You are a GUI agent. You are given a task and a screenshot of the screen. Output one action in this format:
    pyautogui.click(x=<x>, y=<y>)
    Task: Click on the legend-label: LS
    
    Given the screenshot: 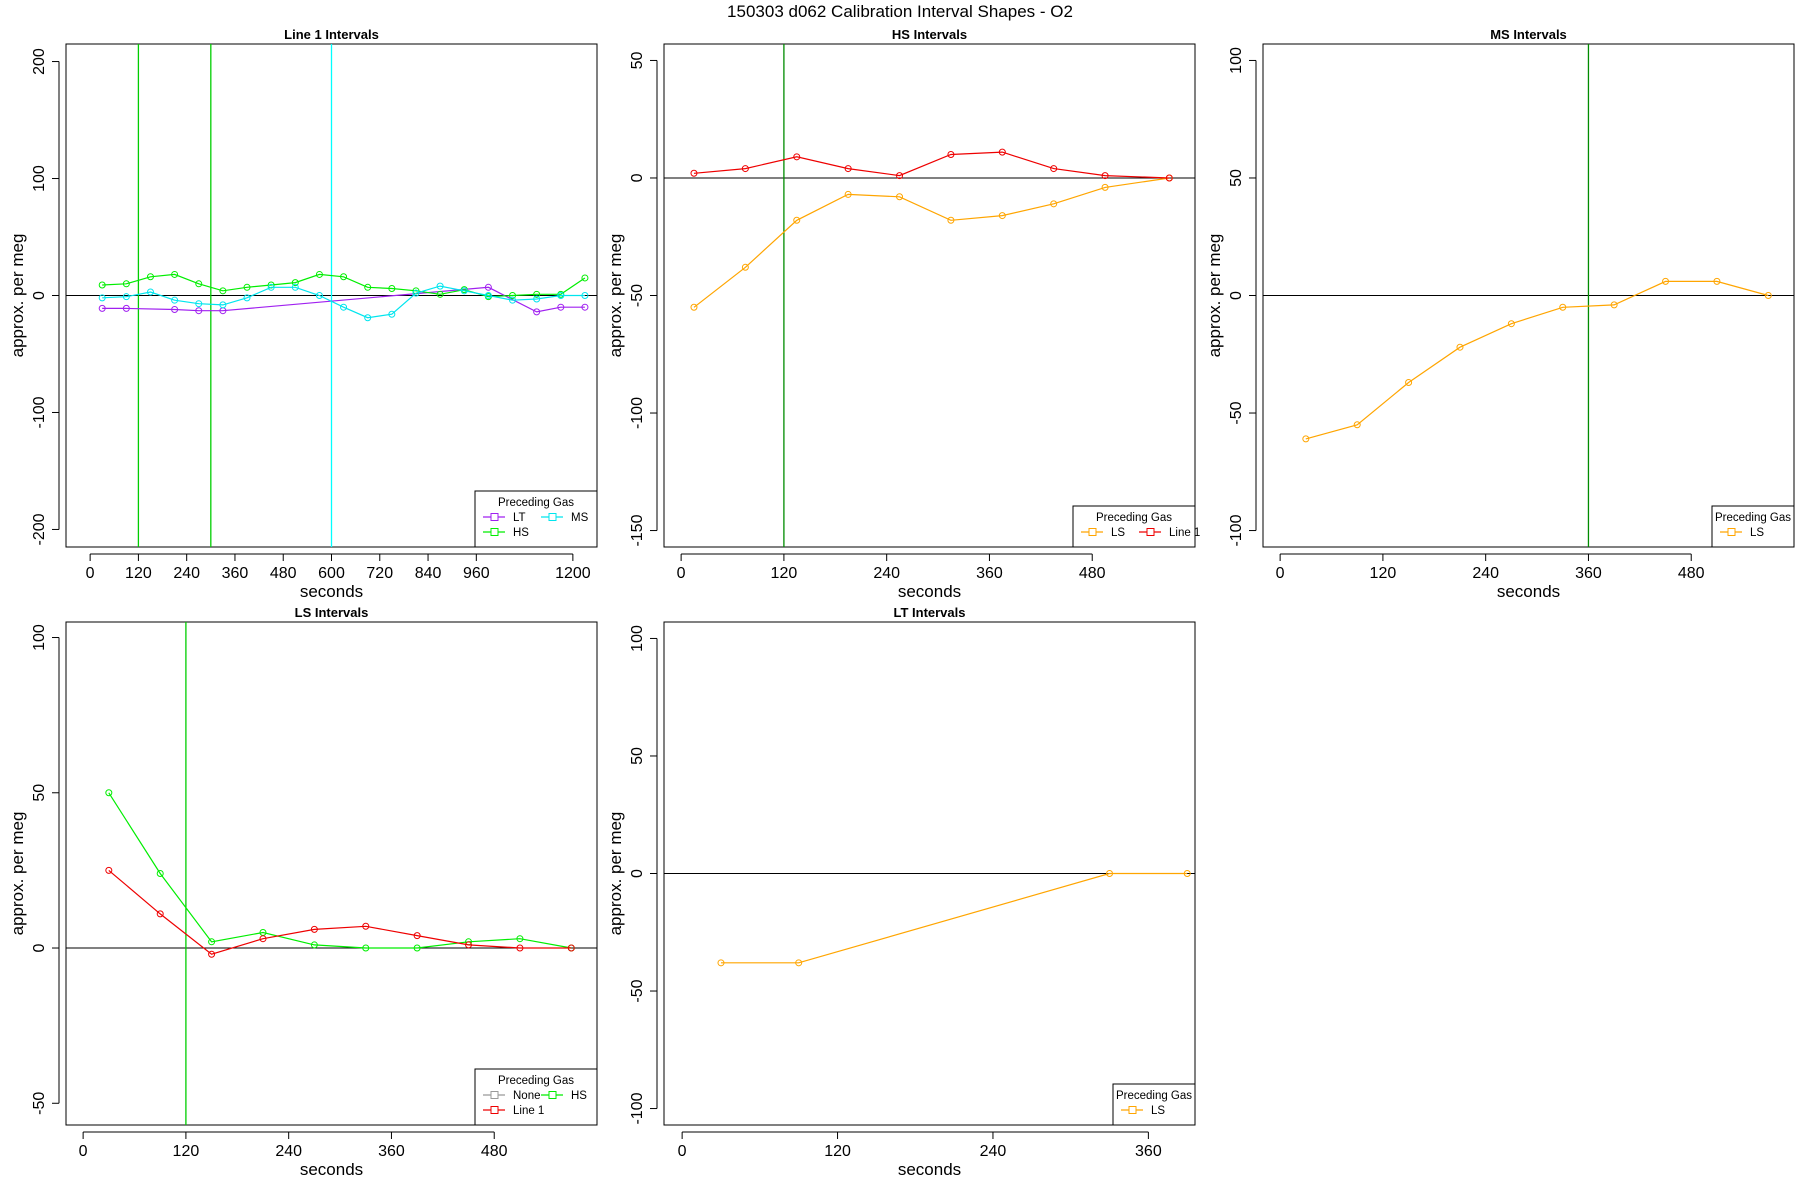 What is the action you would take?
    pyautogui.click(x=1118, y=533)
    